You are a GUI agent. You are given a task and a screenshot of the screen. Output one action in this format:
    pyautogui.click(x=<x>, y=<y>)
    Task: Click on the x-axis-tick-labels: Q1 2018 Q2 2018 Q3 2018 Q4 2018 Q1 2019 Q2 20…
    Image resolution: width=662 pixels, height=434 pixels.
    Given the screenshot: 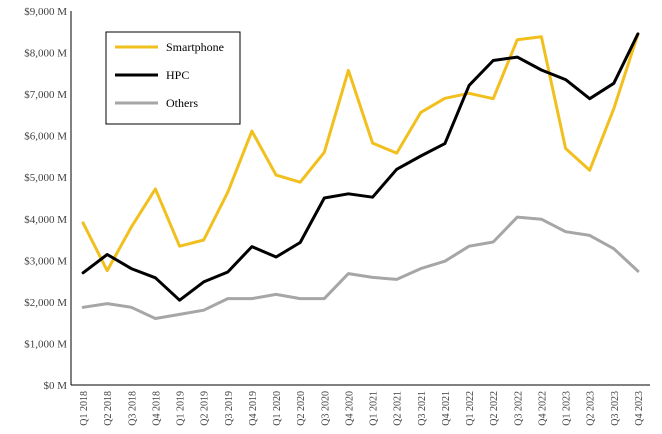 What is the action you would take?
    pyautogui.click(x=362, y=408)
    